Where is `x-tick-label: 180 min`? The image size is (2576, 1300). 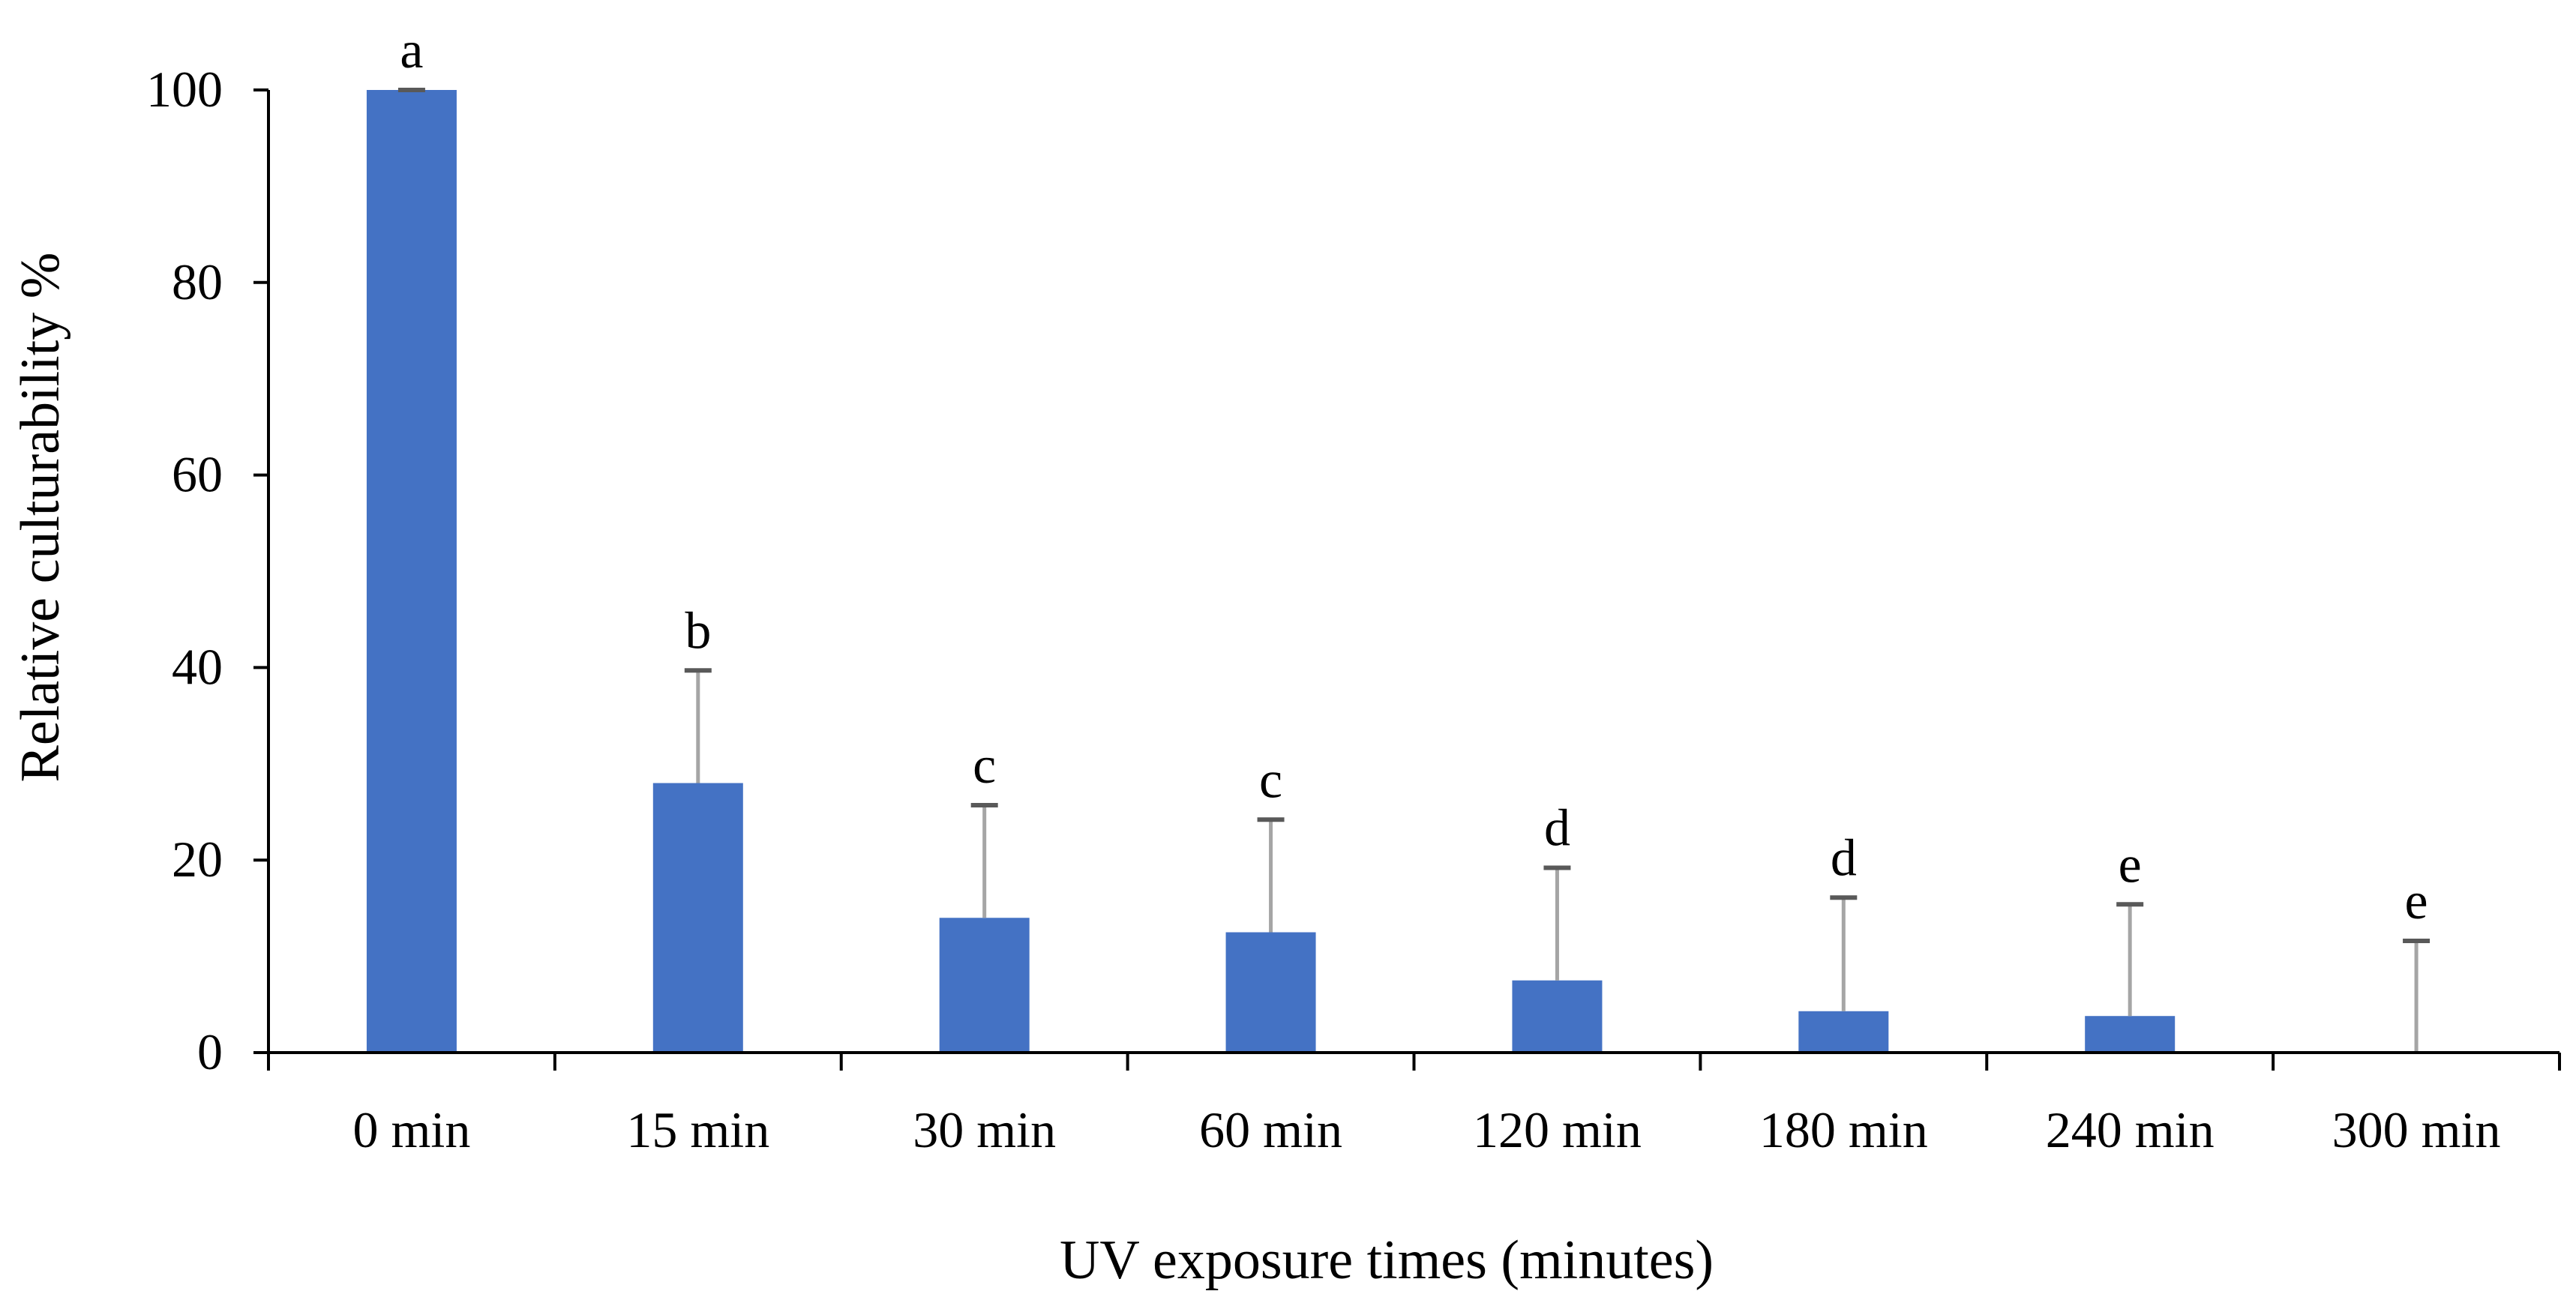 x-tick-label: 180 min is located at coordinates (1844, 1129).